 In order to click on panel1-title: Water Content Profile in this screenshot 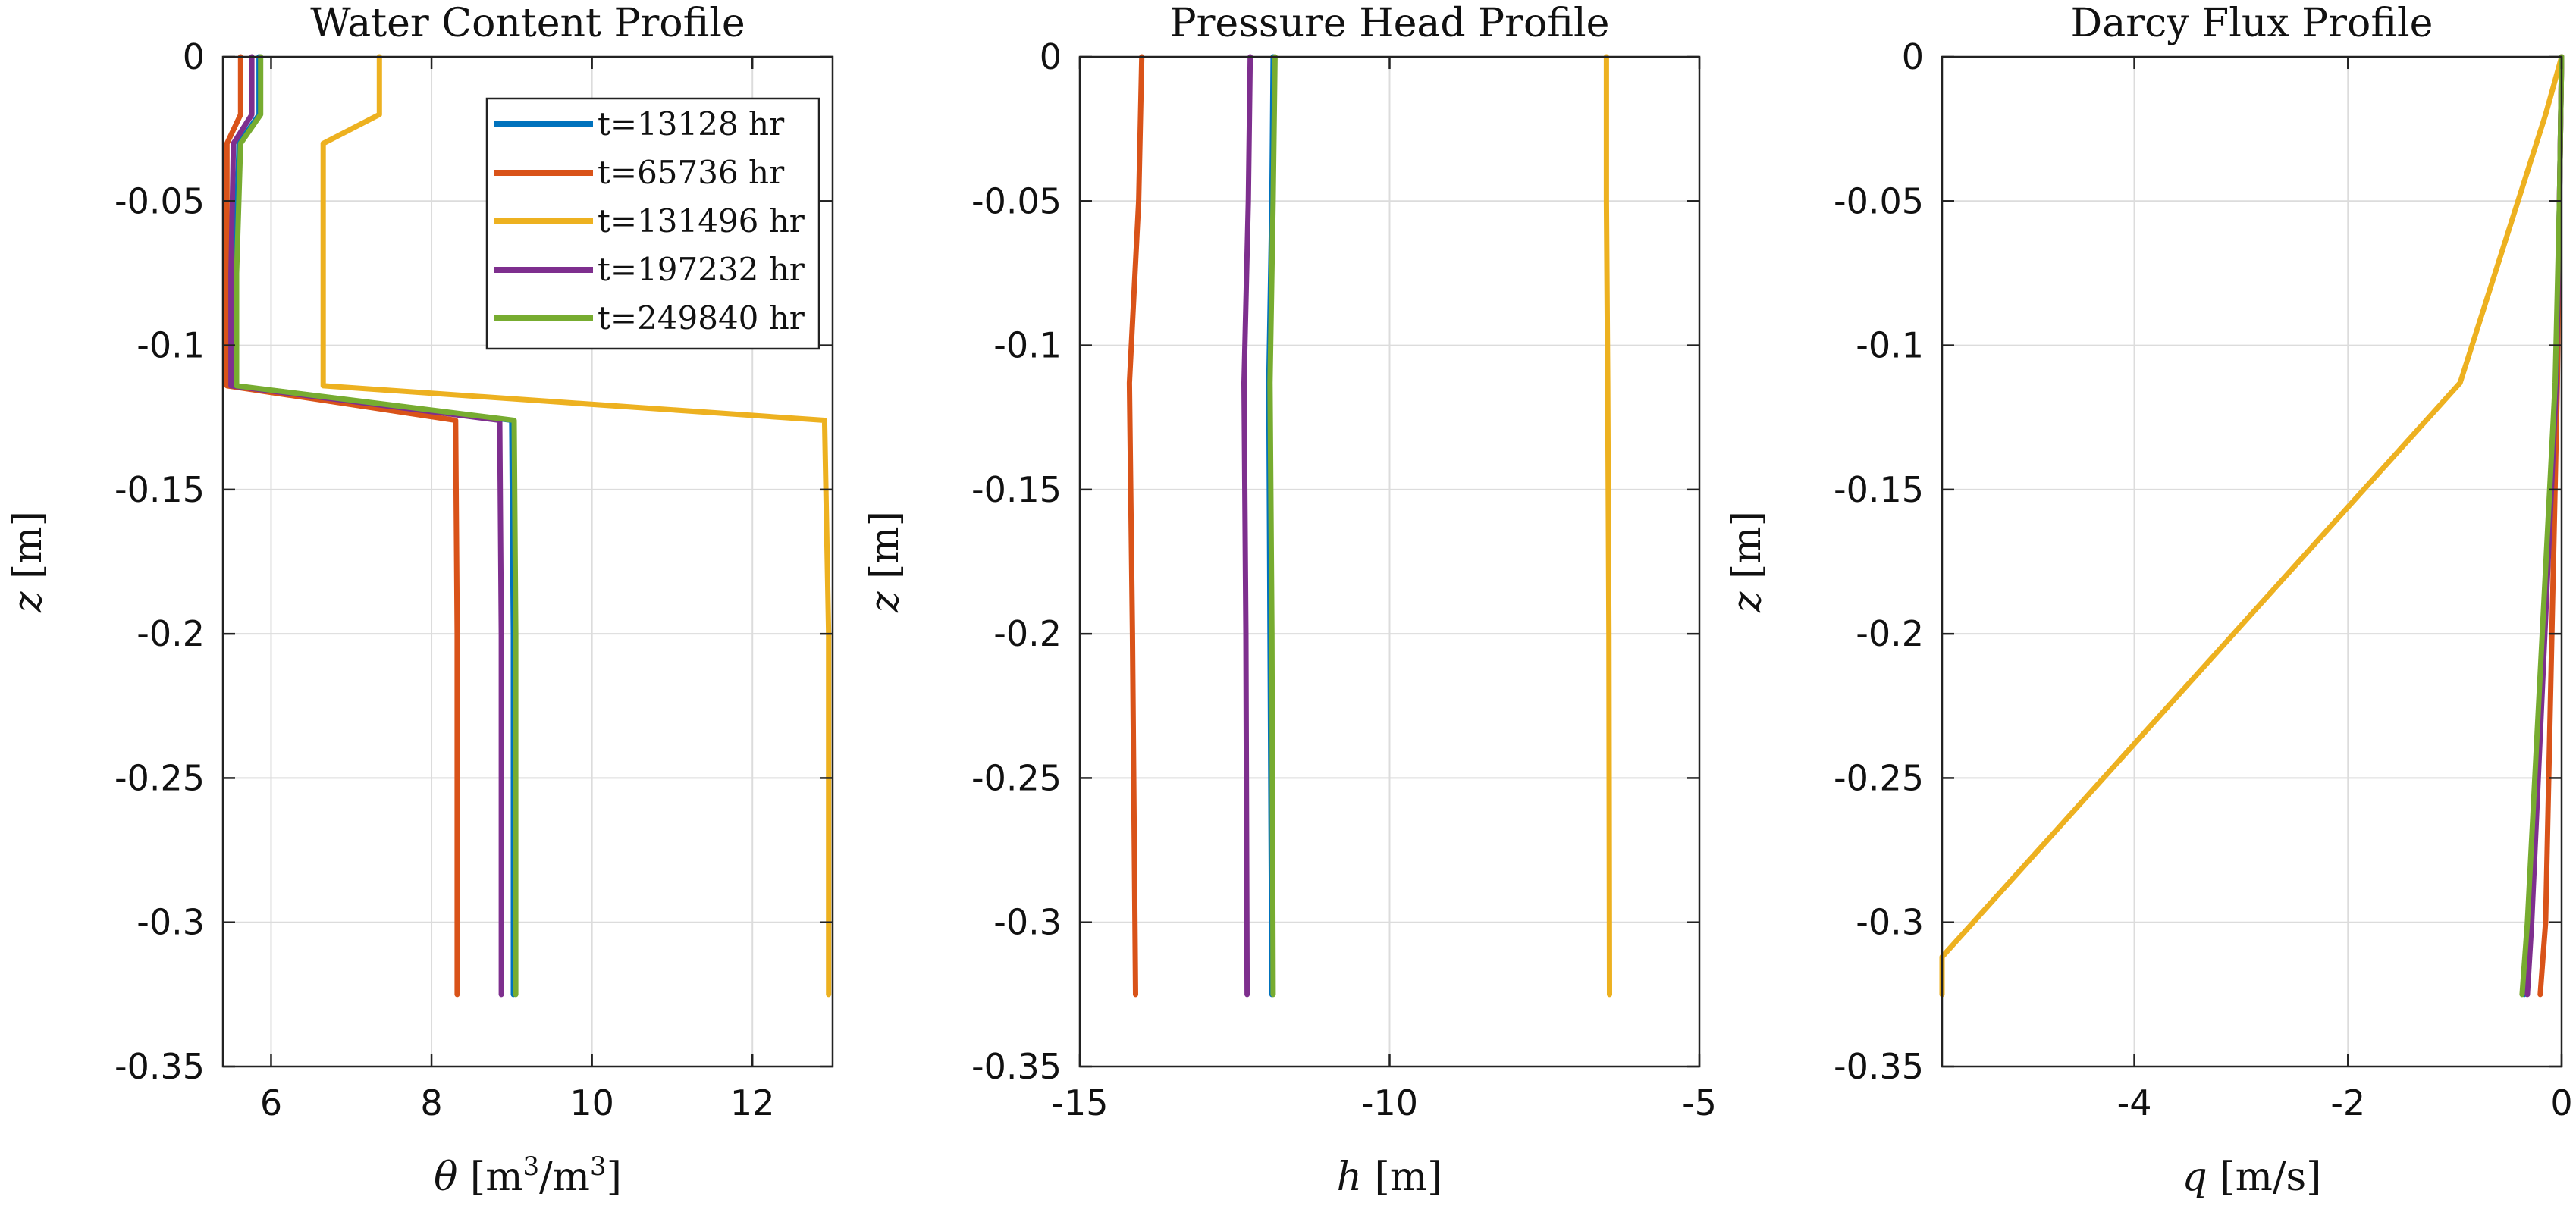, I will do `click(527, 23)`.